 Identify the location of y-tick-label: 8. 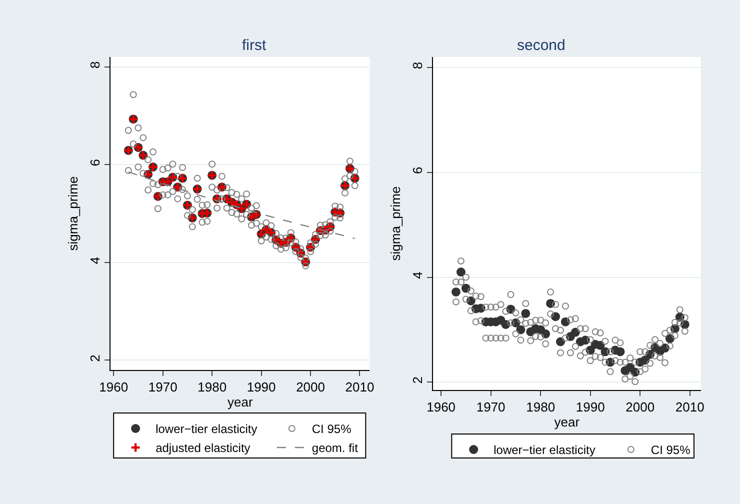
(94, 64).